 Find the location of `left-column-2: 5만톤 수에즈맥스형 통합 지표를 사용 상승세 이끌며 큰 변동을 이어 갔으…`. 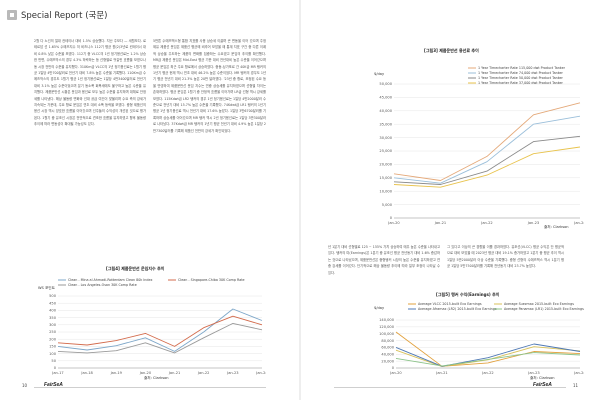

left-column-2: 5만톤 수에즈맥스형 통합 지표를 사용 상승세 이끌며 큰 변동을 이어 갔으… is located at coordinates (209, 86).